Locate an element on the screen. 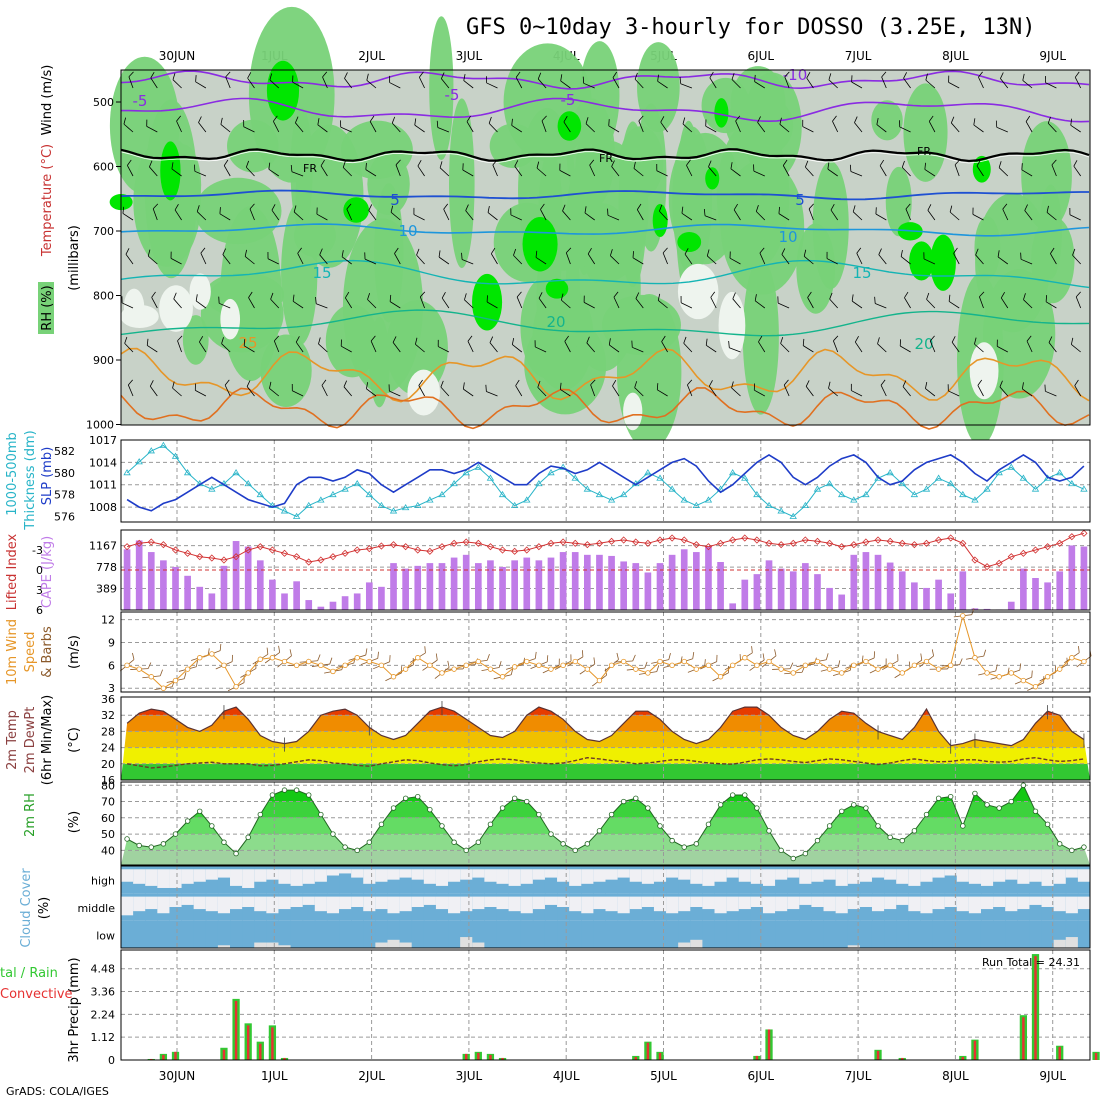  contour-label: FR is located at coordinates (310, 168).